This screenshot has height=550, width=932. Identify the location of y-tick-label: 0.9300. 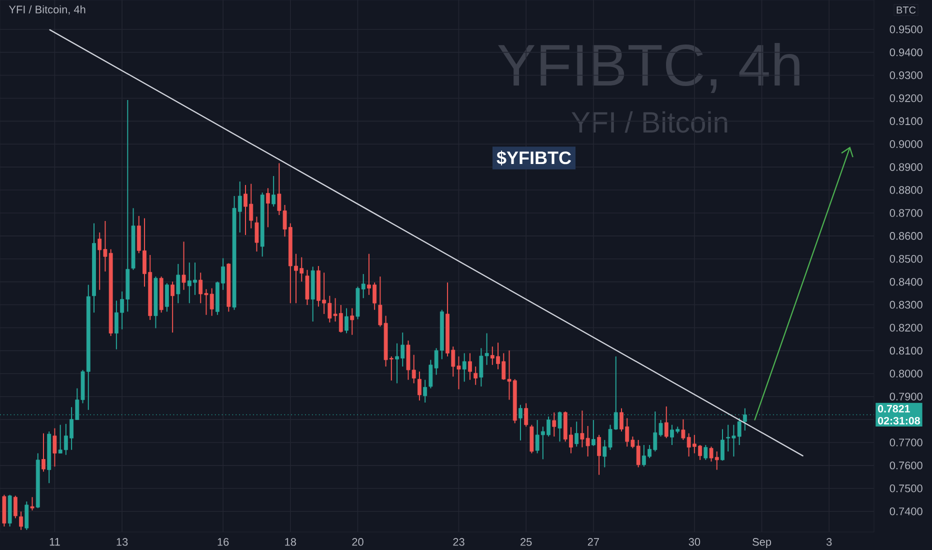
(906, 75).